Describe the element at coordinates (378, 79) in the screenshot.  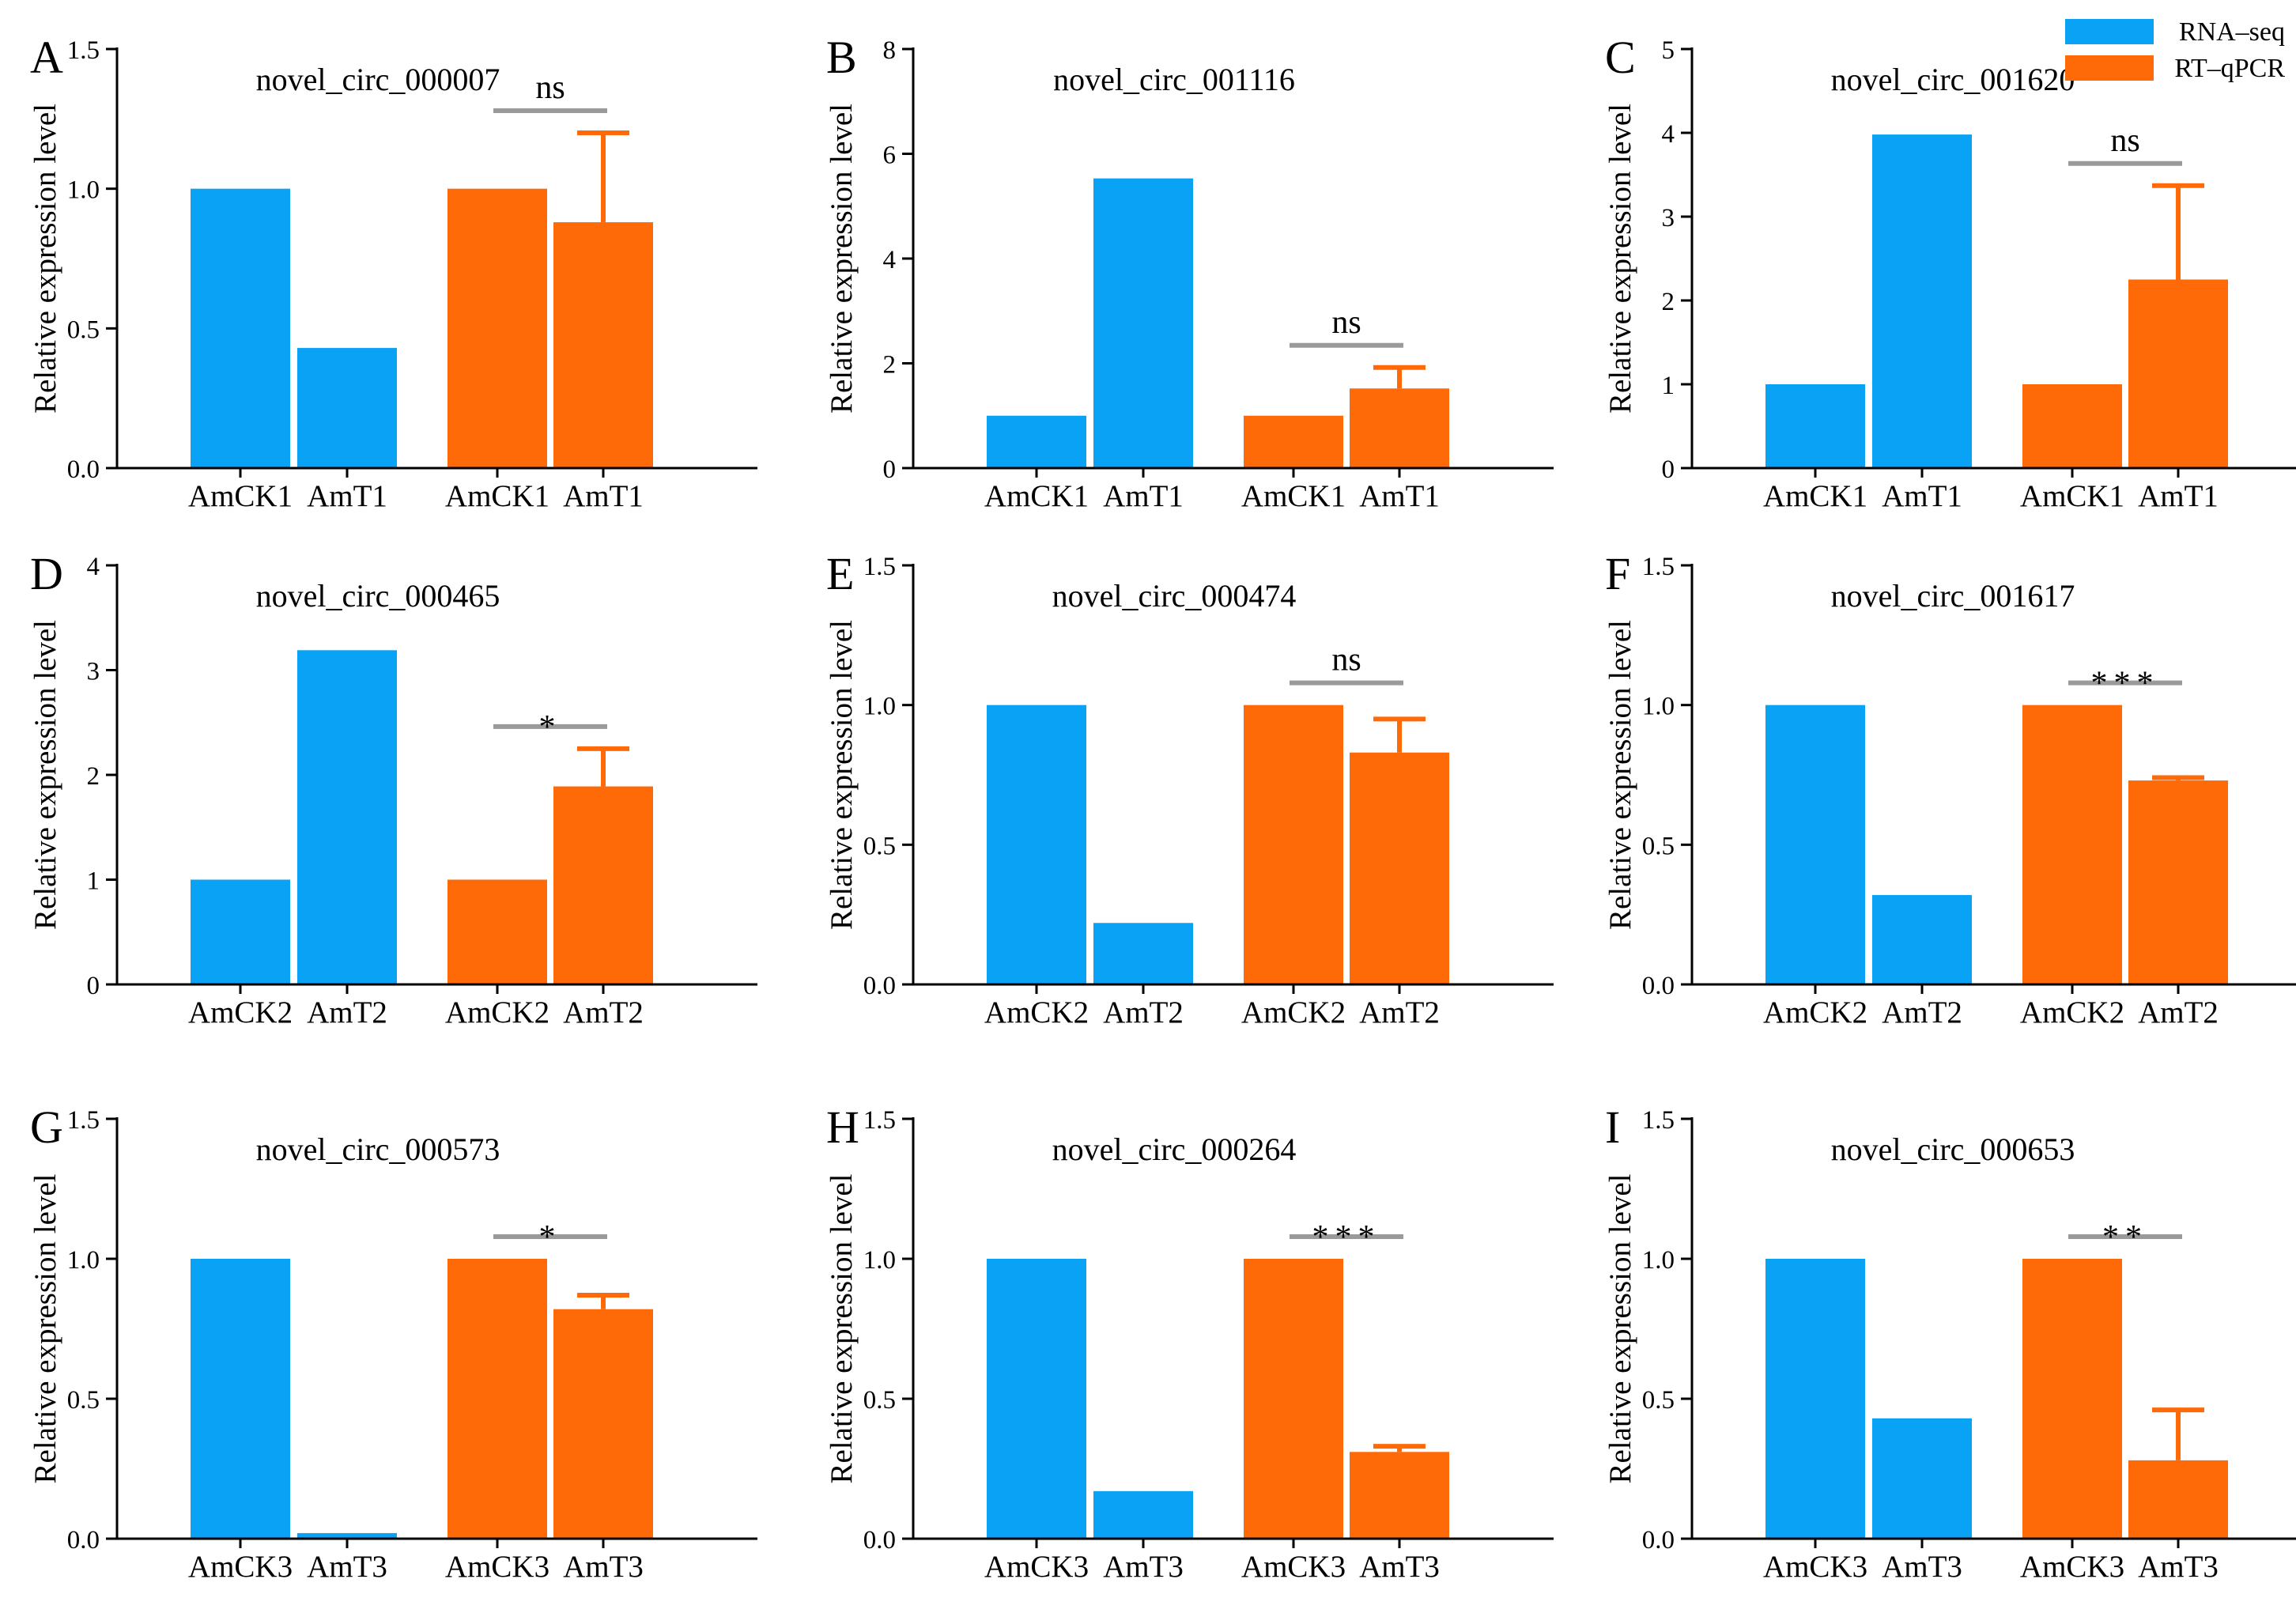
I see `panel-title: novel_circ_000007` at that location.